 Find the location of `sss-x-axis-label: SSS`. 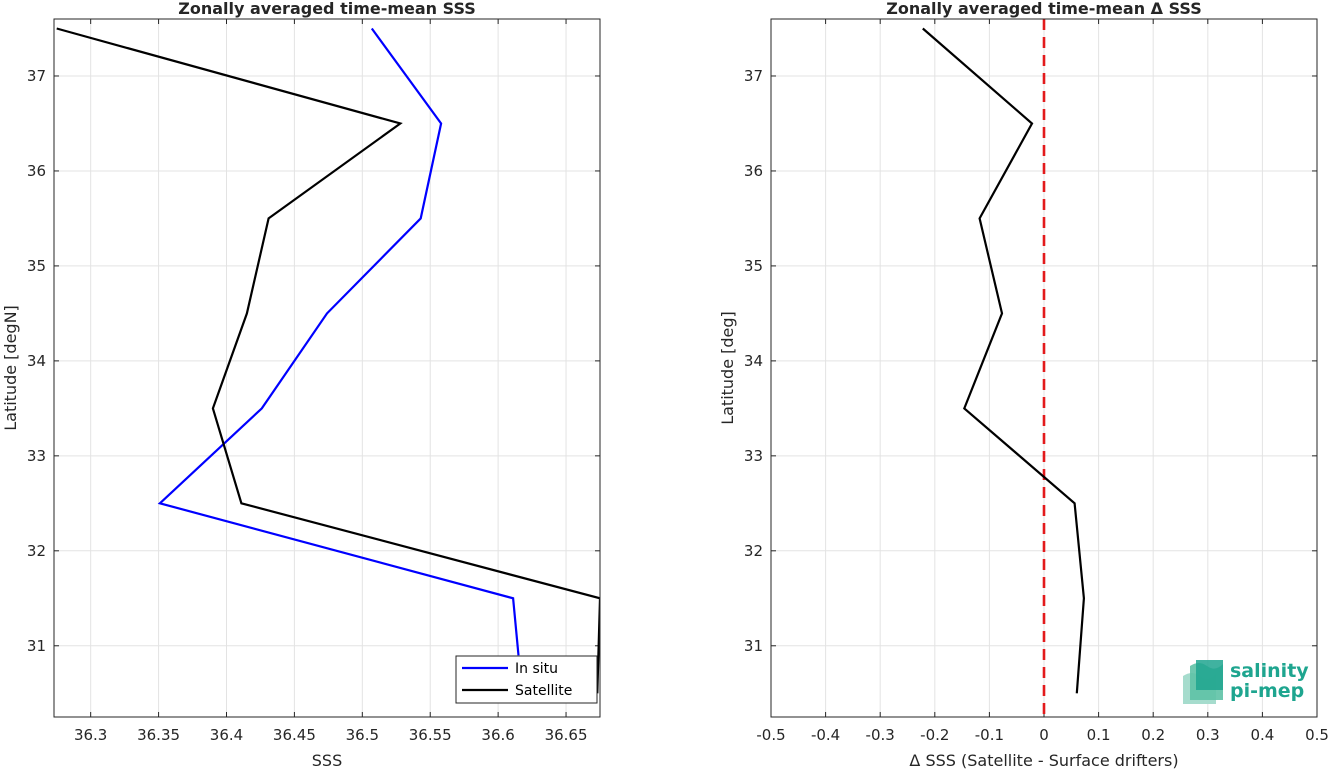

sss-x-axis-label: SSS is located at coordinates (327, 760).